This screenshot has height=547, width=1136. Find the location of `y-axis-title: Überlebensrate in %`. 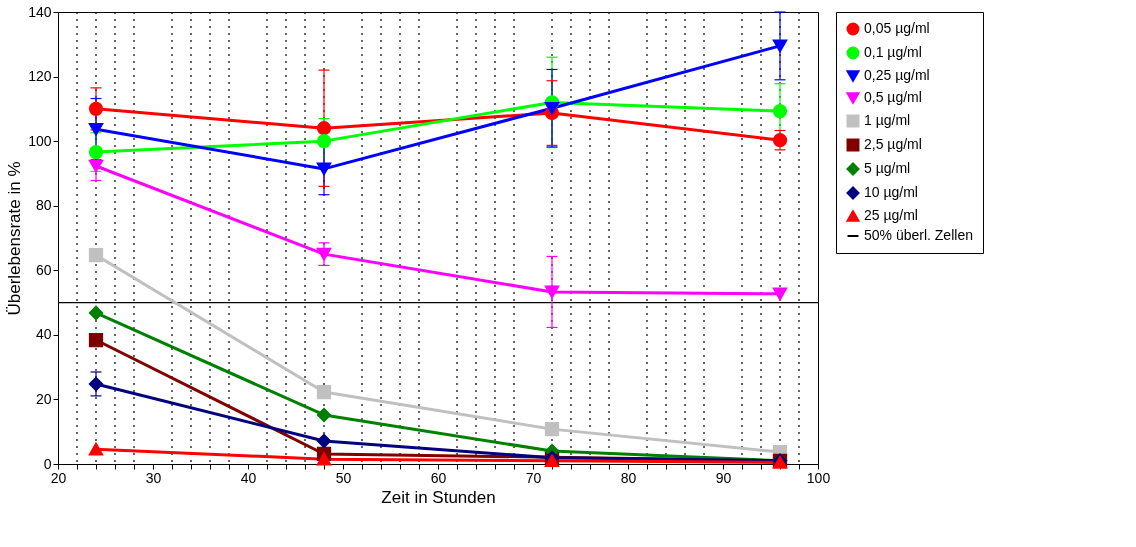

y-axis-title: Überlebensrate in % is located at coordinates (15, 238).